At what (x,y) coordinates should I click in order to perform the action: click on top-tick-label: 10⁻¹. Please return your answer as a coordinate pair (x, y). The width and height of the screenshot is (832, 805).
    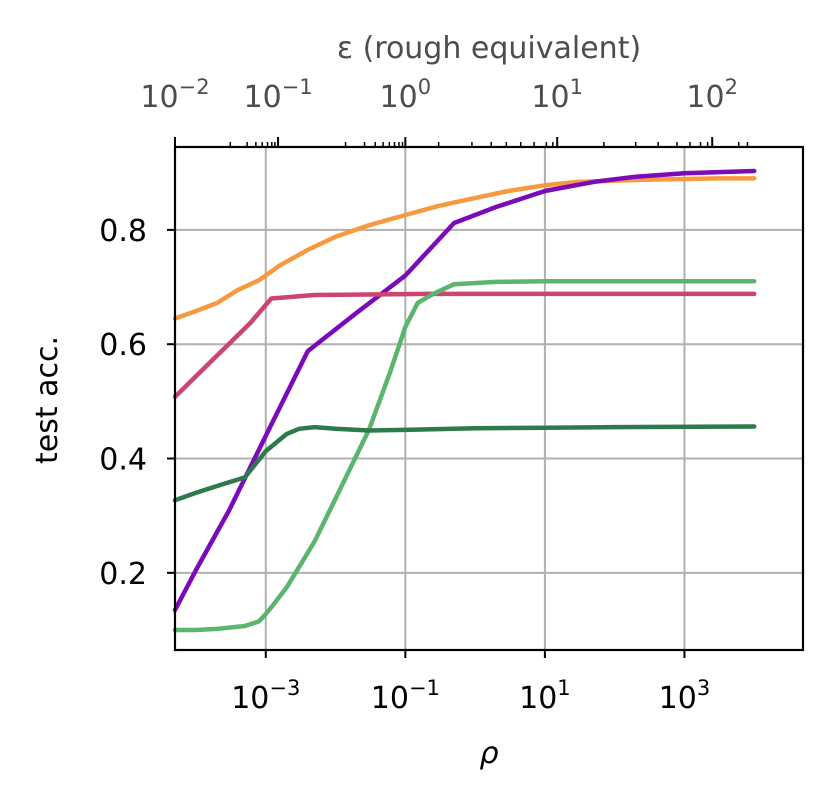
    Looking at the image, I should click on (277, 95).